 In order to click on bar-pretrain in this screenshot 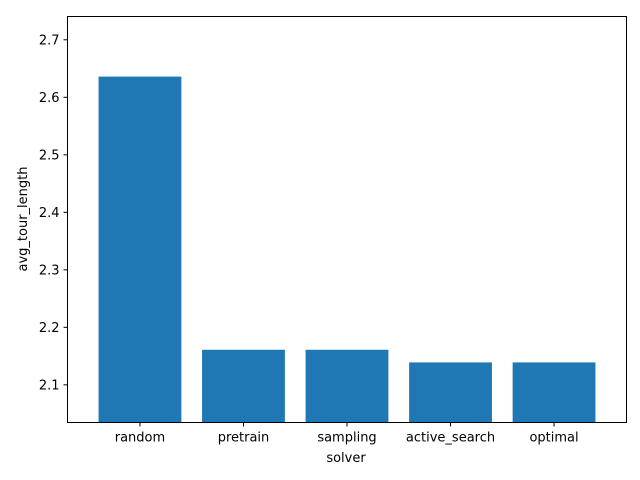, I will do `click(243, 386)`.